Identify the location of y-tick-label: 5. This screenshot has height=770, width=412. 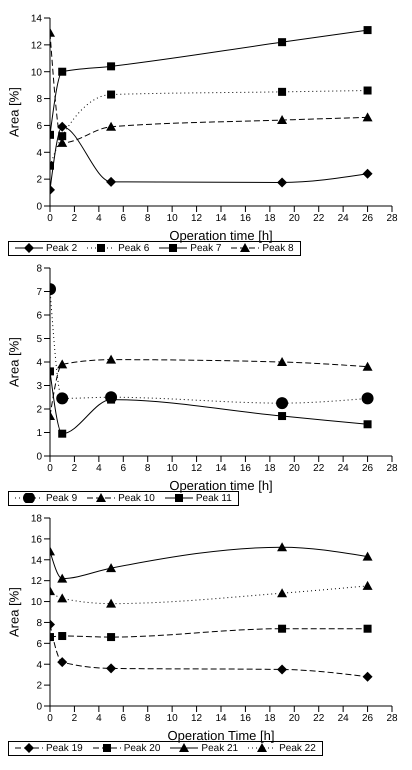
(39, 340).